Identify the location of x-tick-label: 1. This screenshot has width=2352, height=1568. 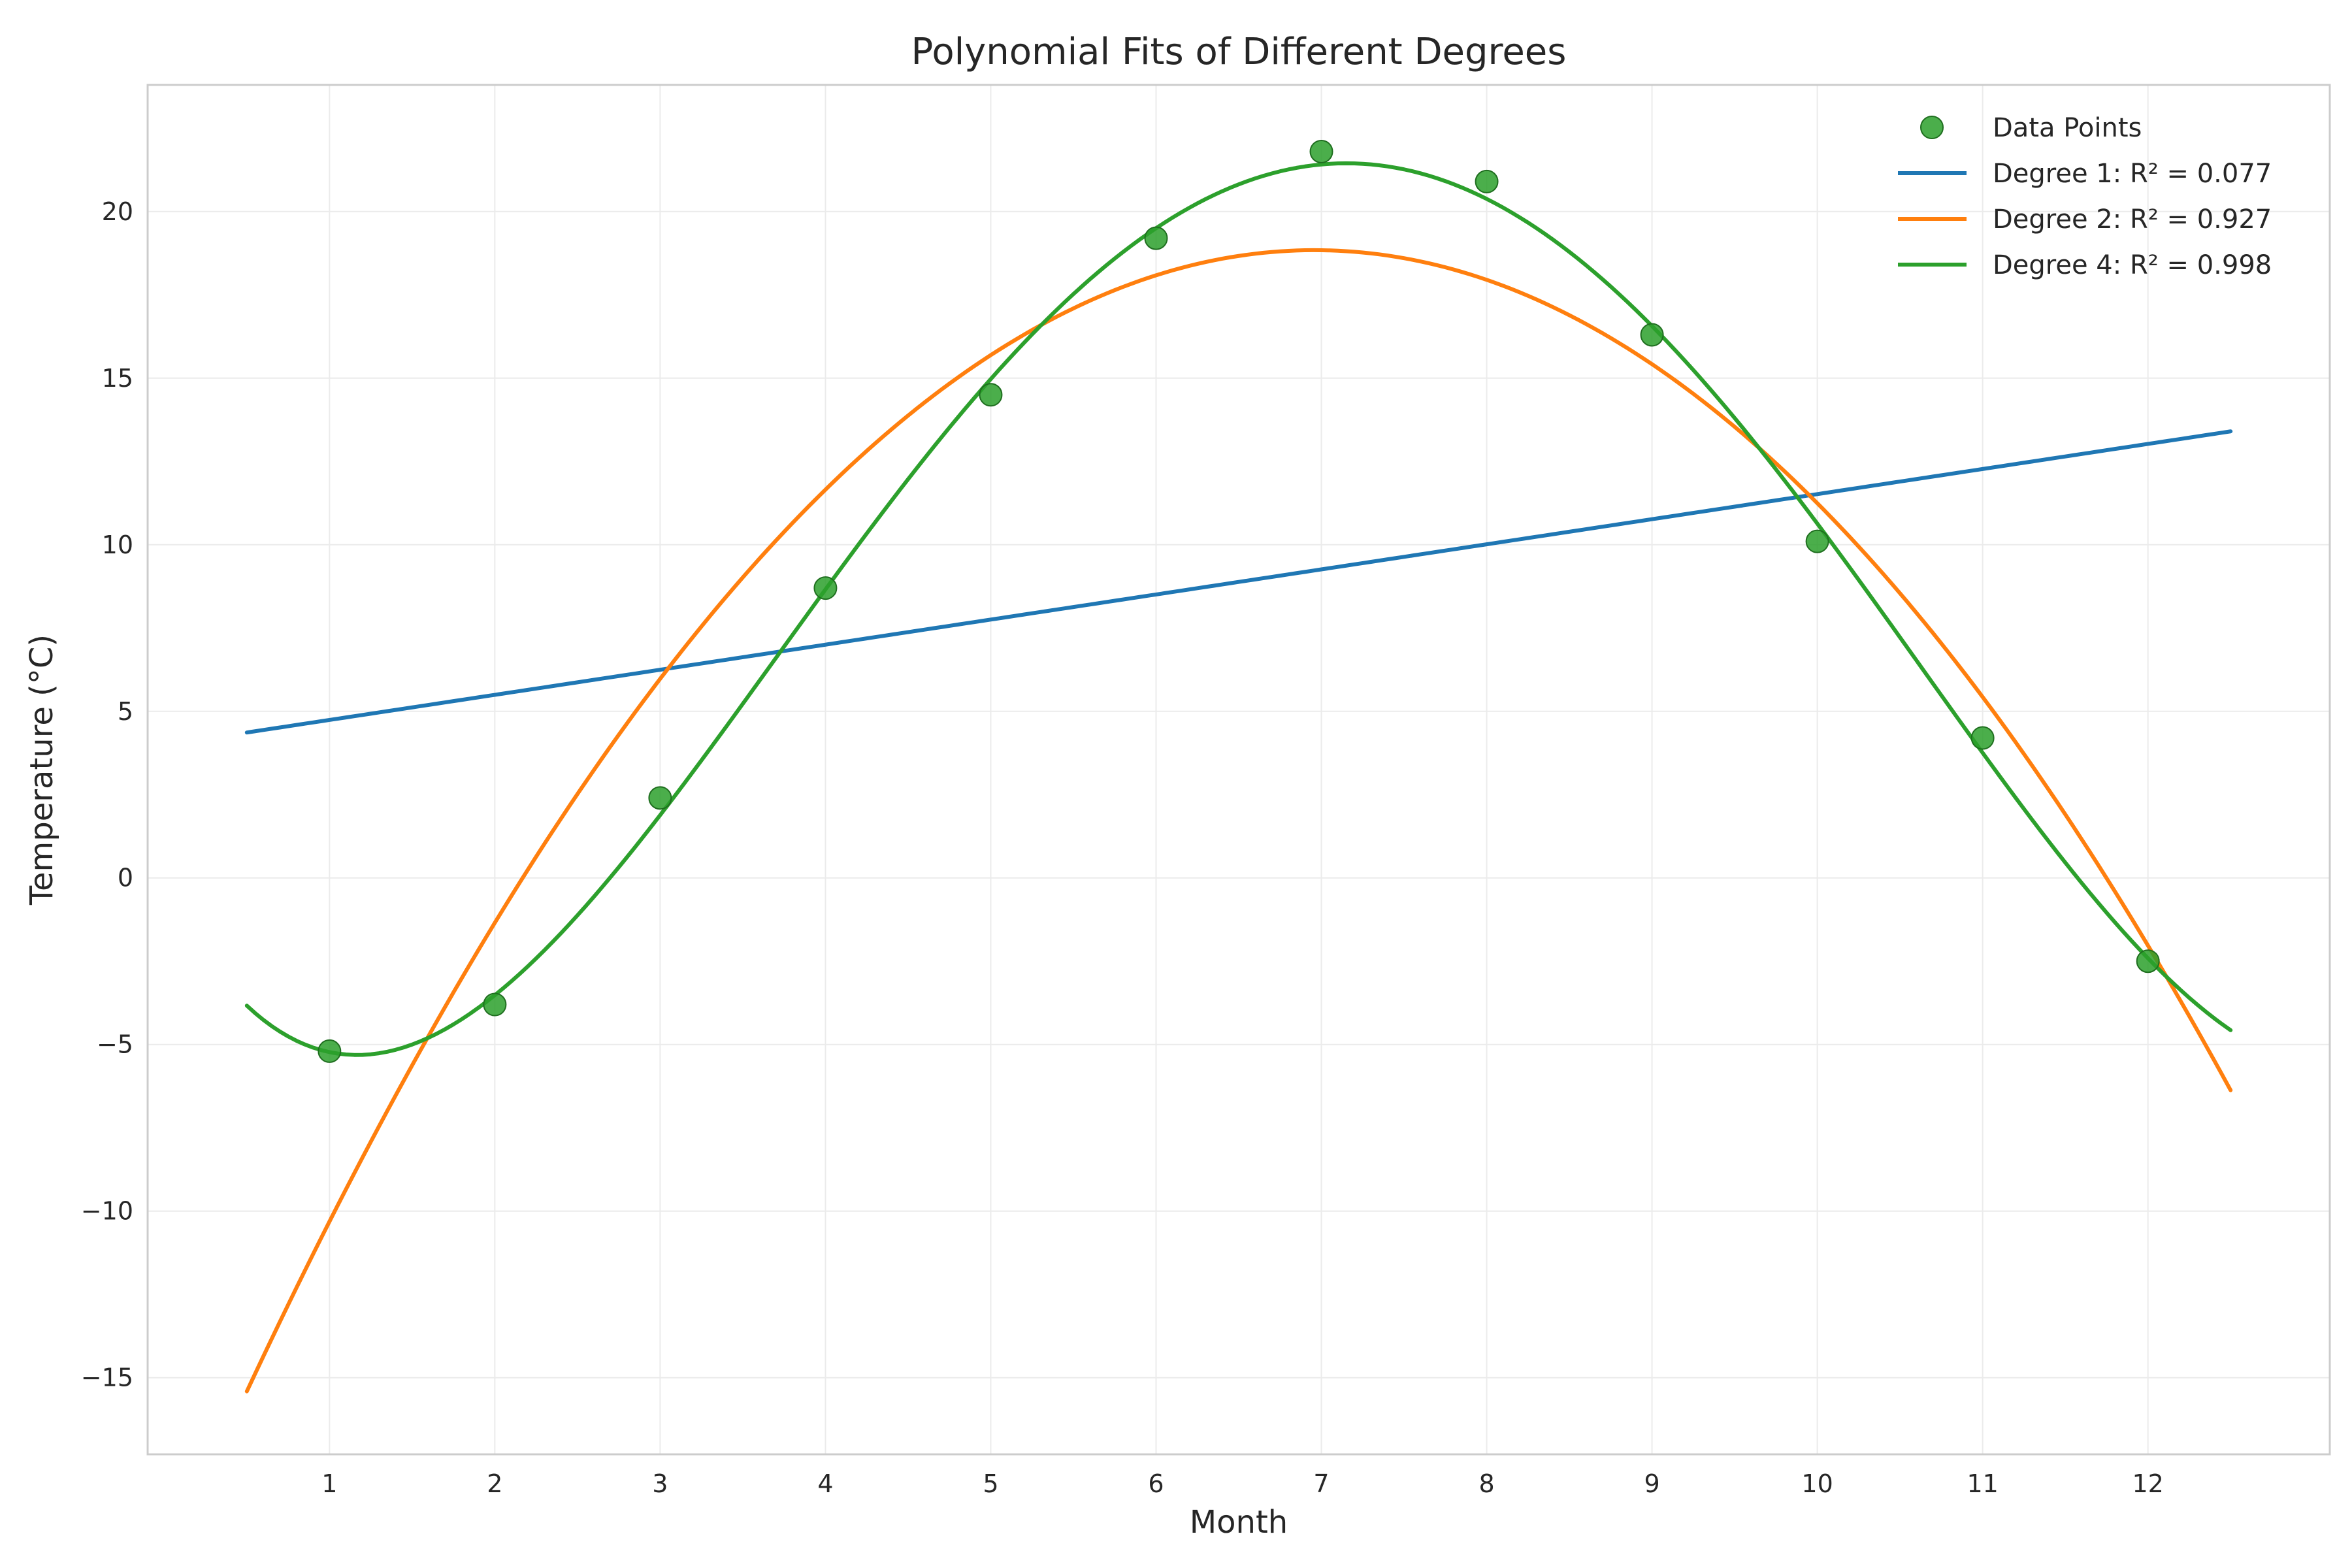
(329, 1483).